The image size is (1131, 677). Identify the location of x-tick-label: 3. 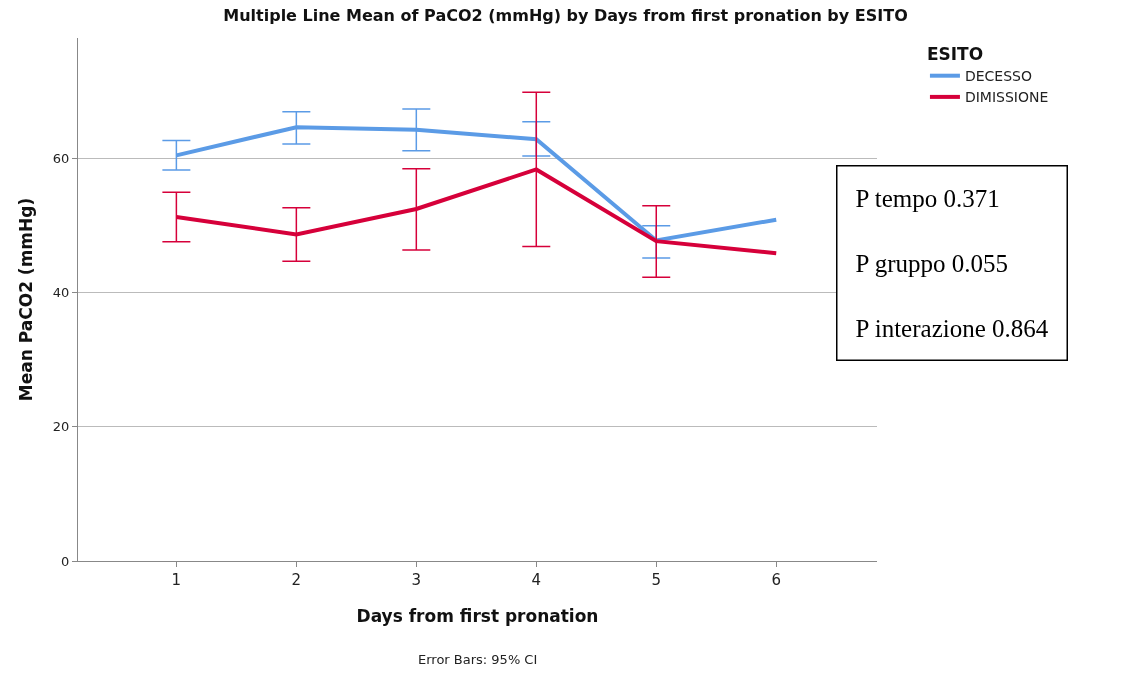
(416, 580).